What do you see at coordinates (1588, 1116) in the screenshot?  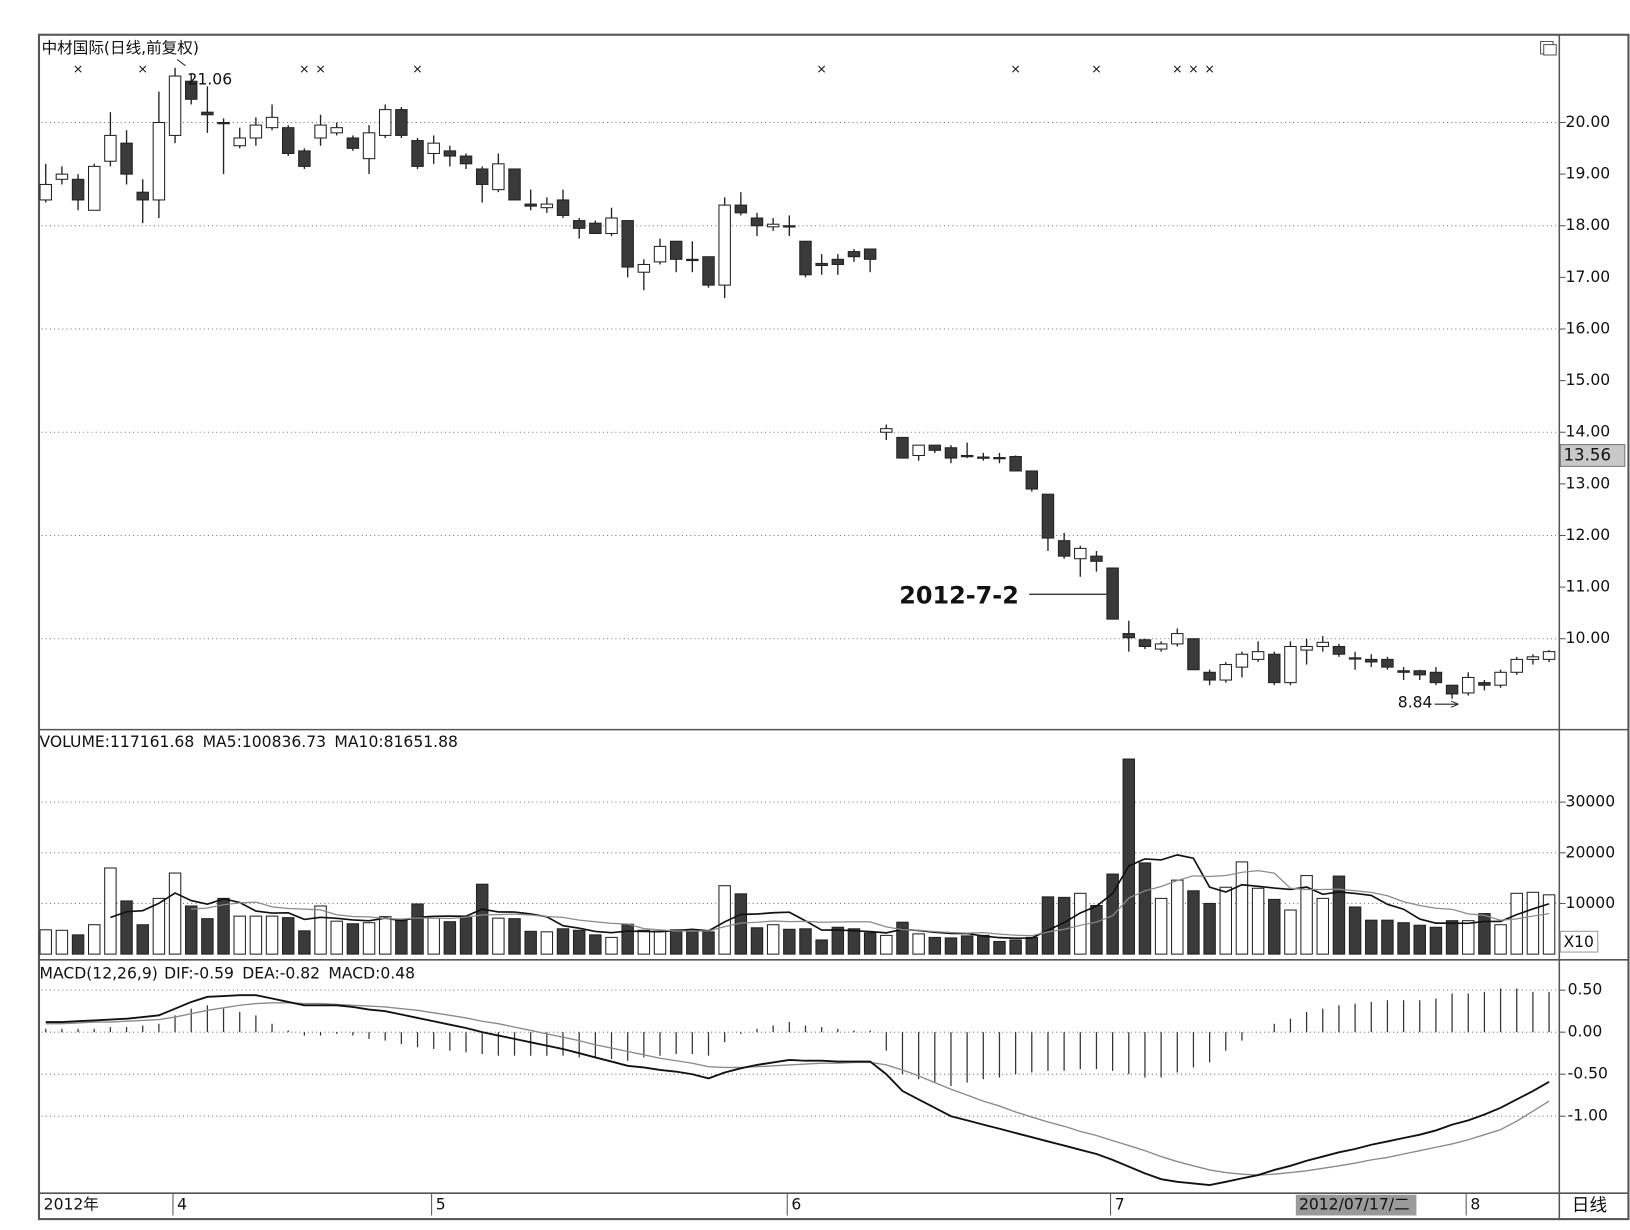 I see `y-tick-label: -1.00` at bounding box center [1588, 1116].